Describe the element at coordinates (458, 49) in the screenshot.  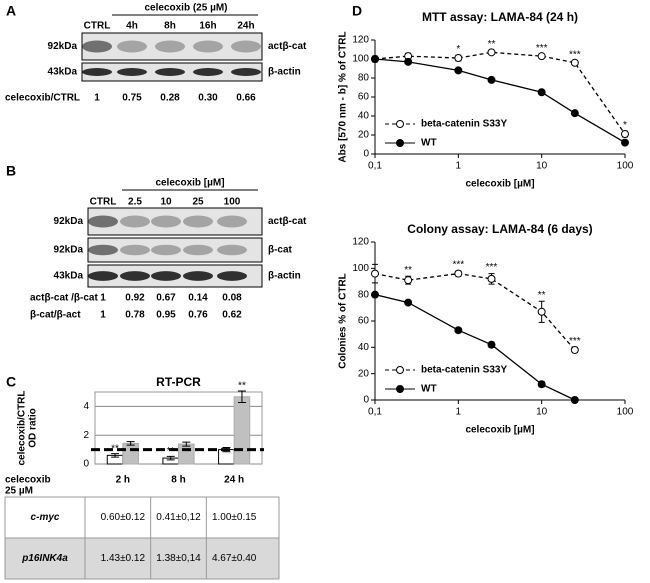
I see `significance: *` at that location.